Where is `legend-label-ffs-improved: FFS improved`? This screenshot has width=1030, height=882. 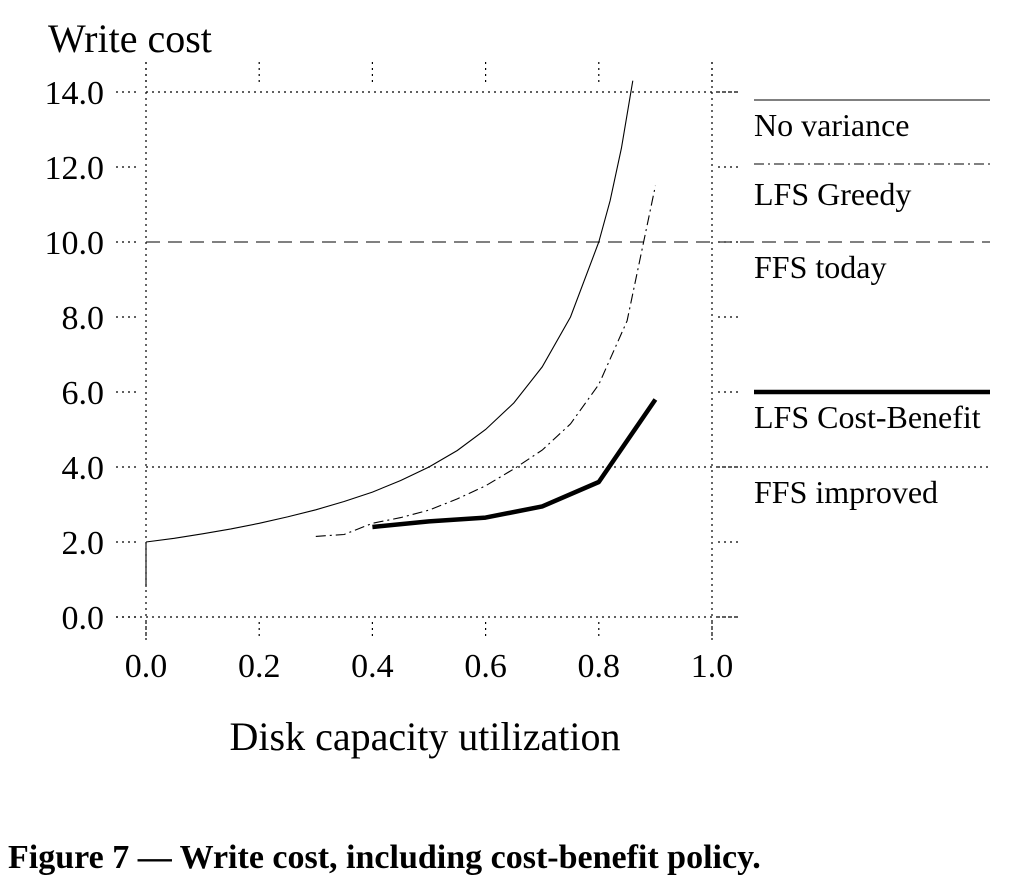
legend-label-ffs-improved: FFS improved is located at coordinates (846, 492).